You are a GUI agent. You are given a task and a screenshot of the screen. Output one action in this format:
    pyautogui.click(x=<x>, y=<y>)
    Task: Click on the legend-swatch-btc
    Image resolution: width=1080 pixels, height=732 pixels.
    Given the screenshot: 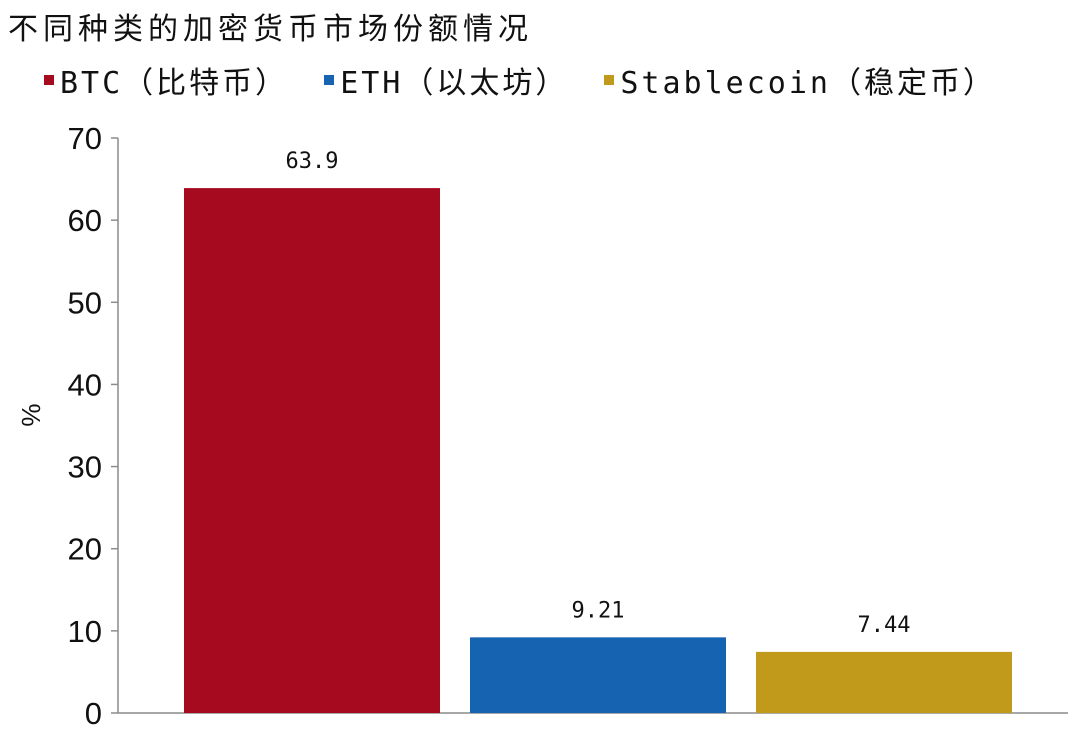 What is the action you would take?
    pyautogui.click(x=49, y=80)
    